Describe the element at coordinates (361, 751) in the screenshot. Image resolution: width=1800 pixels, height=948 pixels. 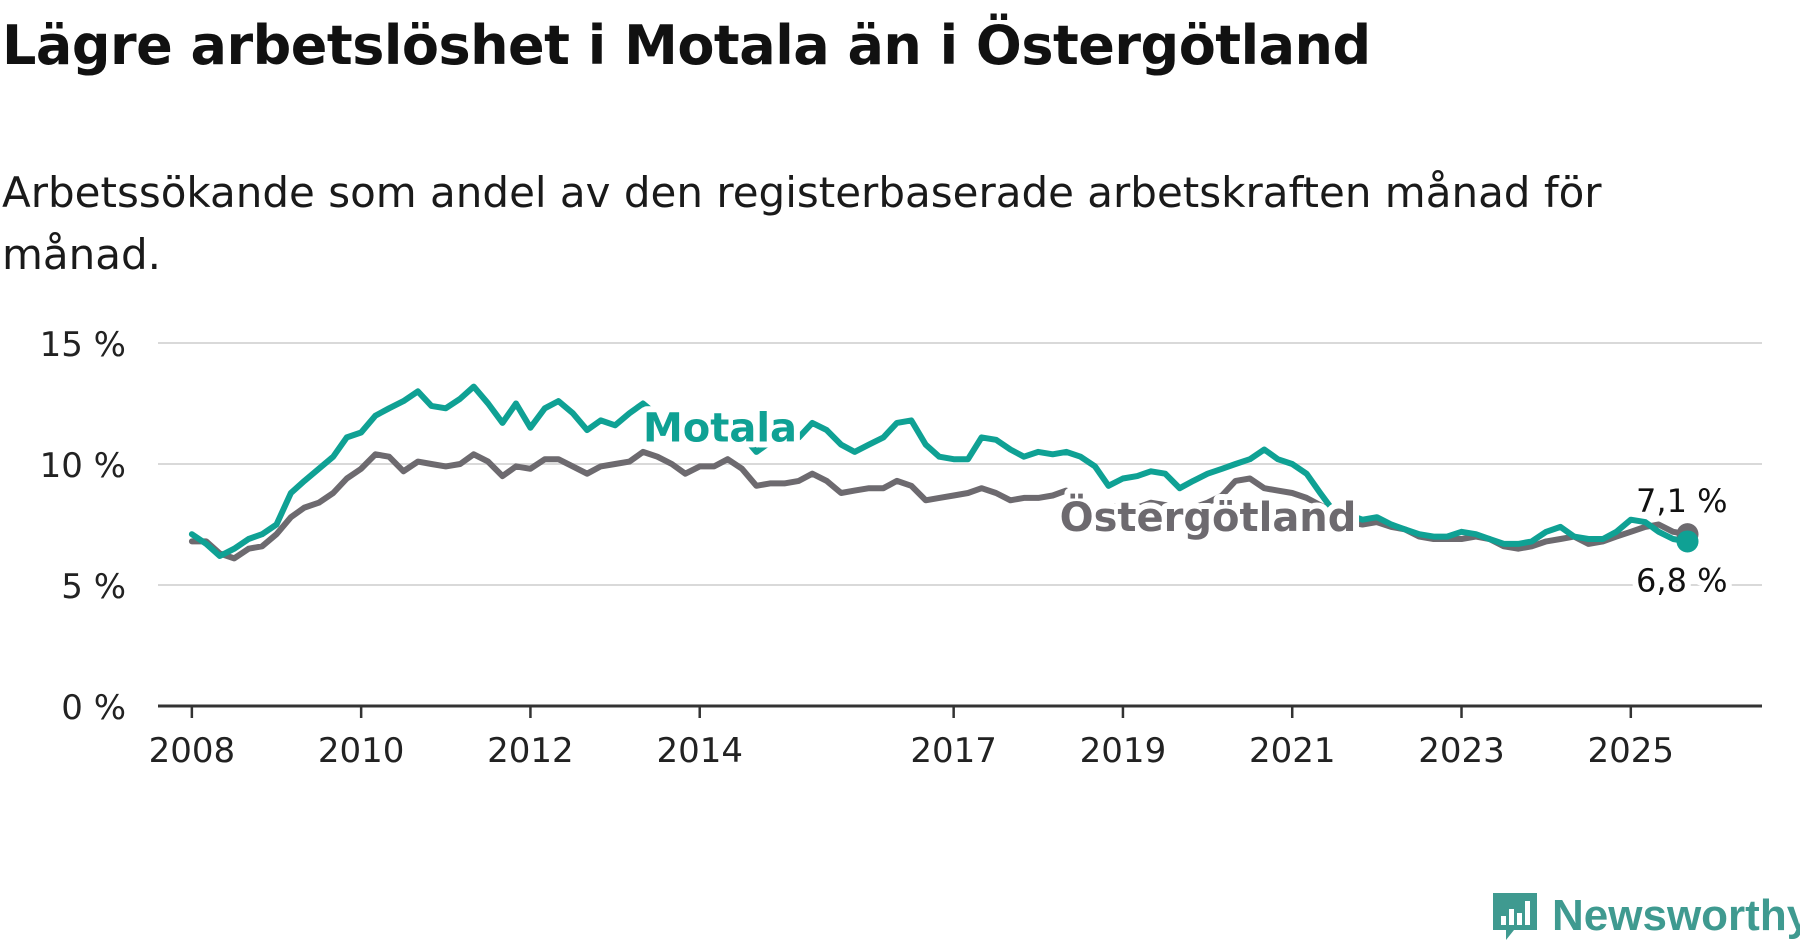
I see `x-tick-label-2010: 2010` at that location.